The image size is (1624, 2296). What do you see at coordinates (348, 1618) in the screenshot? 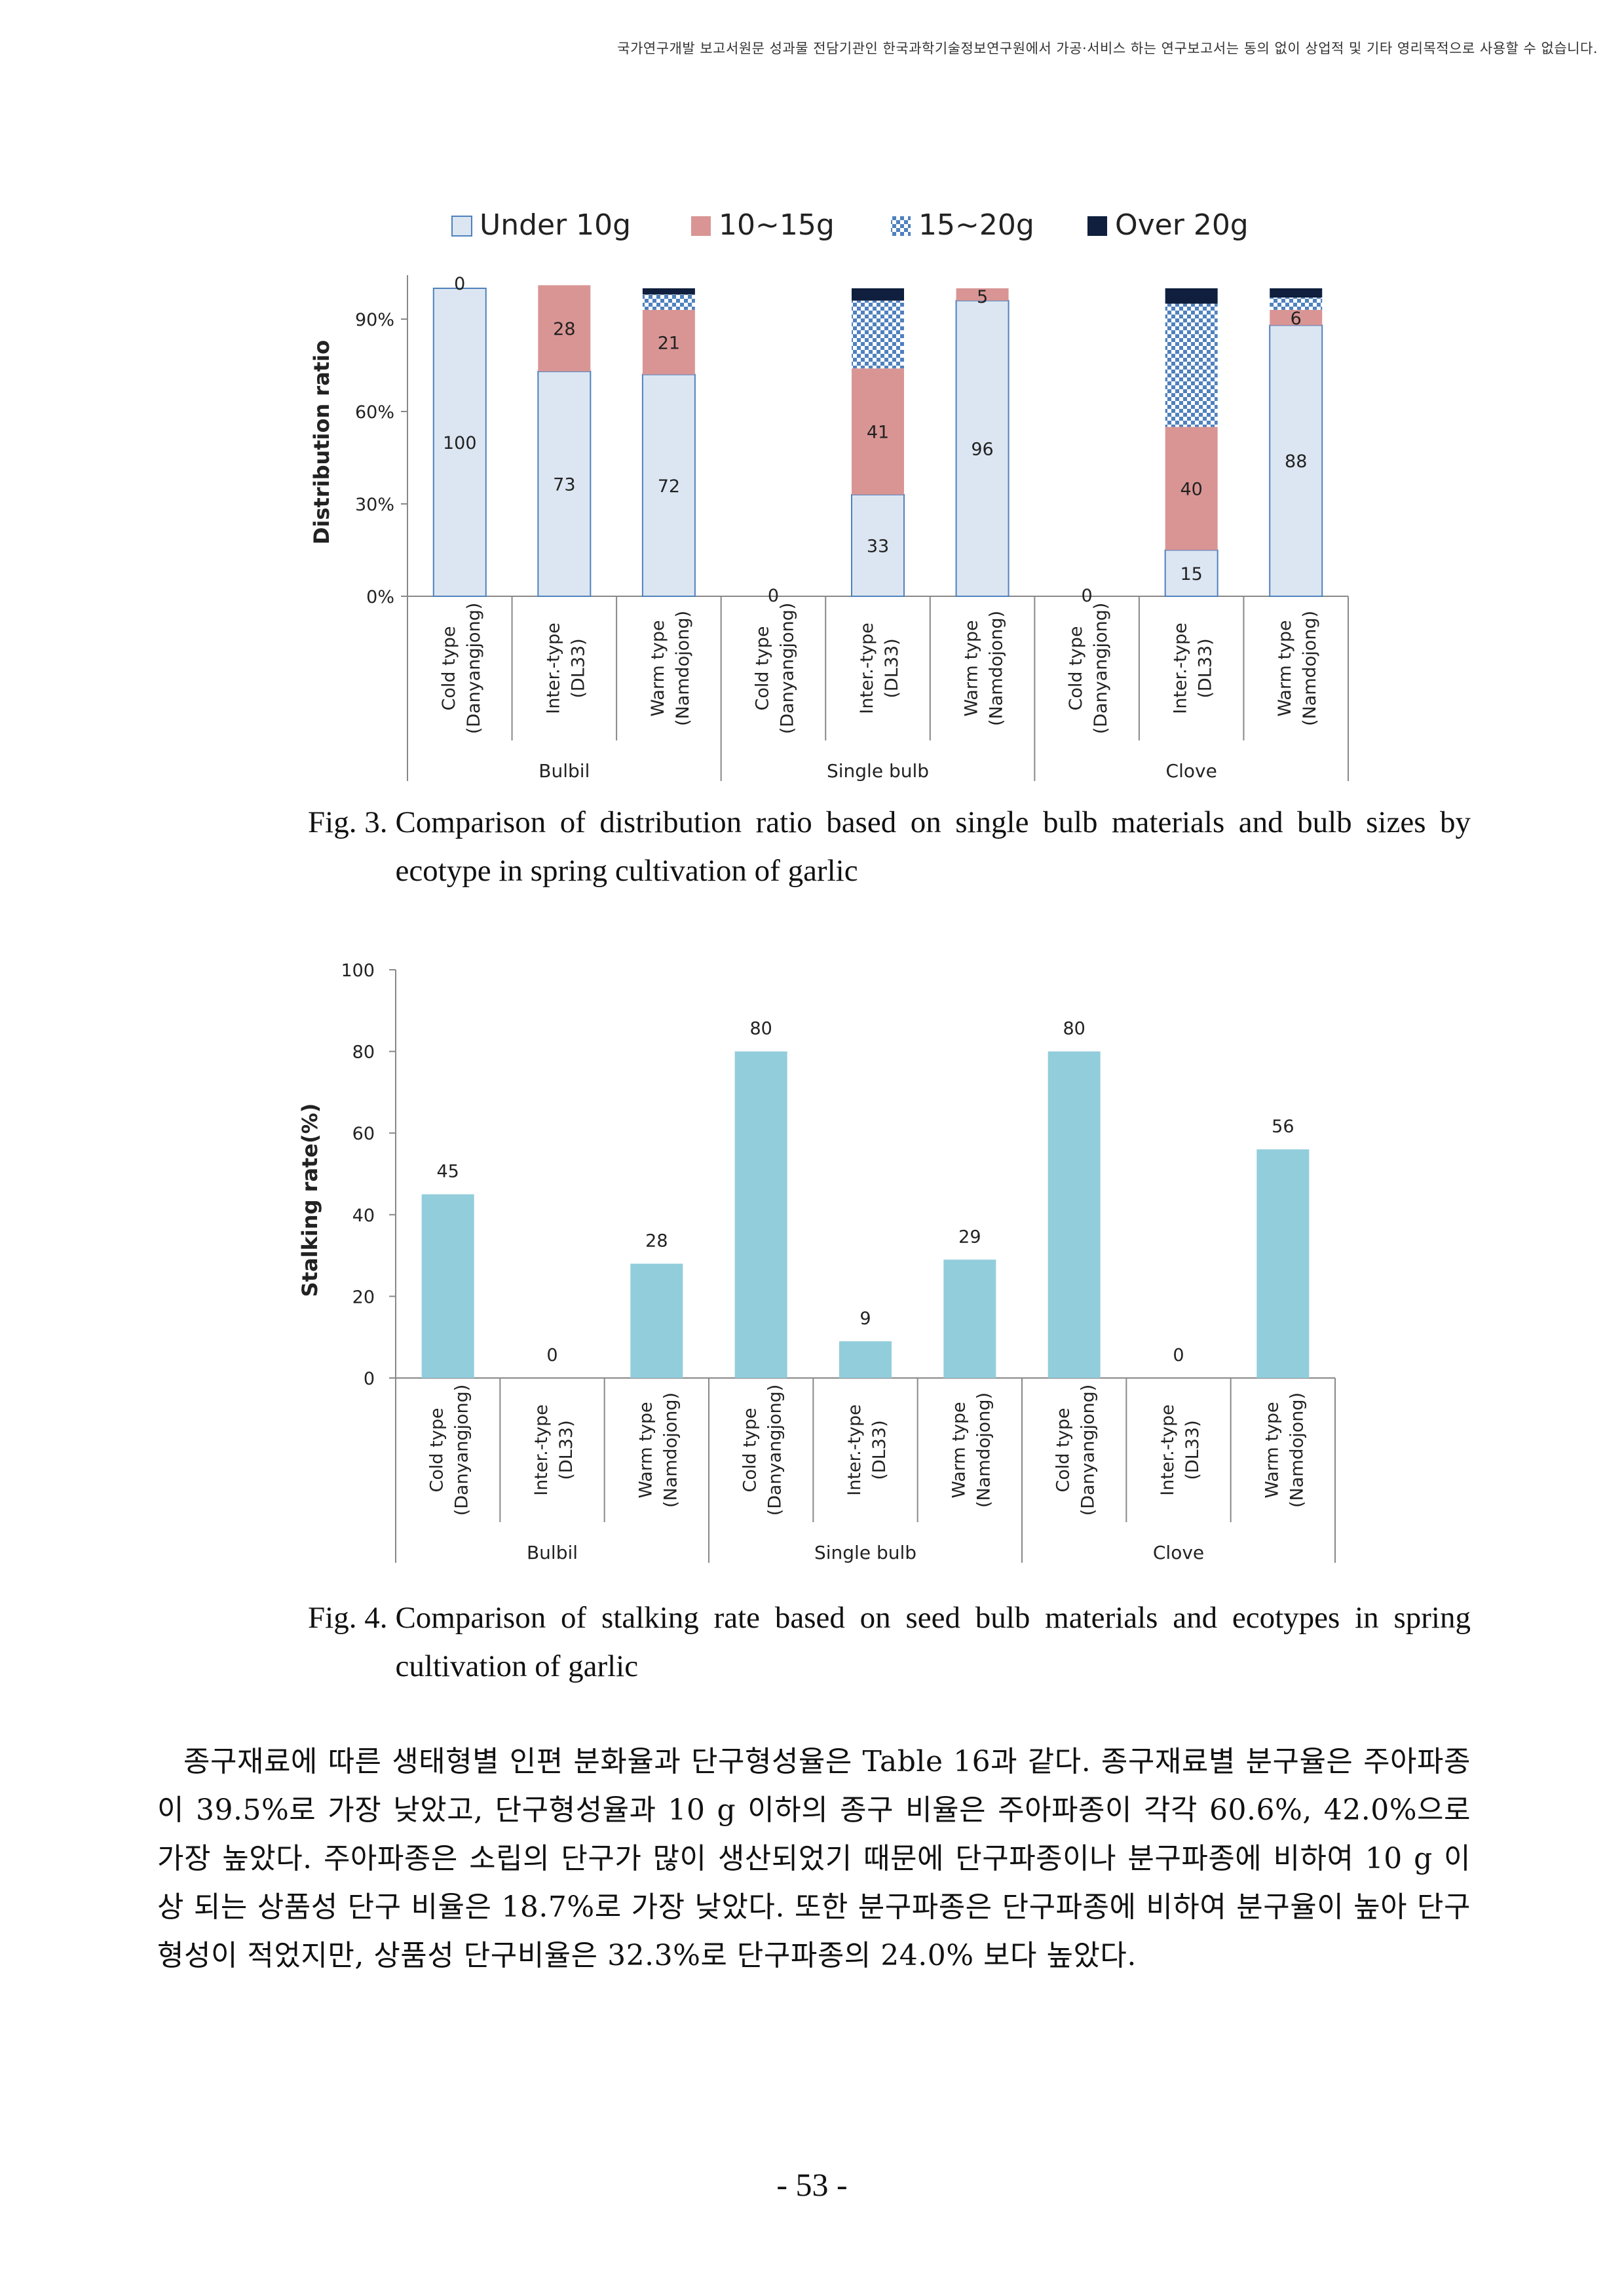
I see `figure-4-label: Fig. 4.` at bounding box center [348, 1618].